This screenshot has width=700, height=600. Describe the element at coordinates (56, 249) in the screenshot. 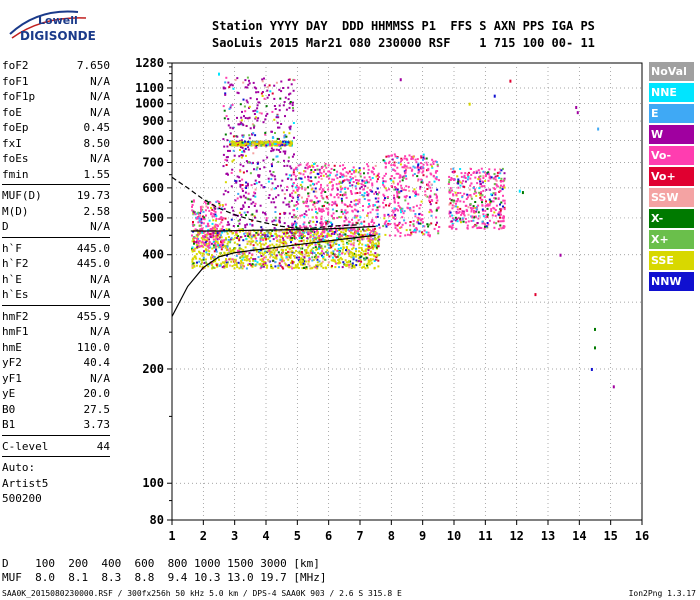

I see `param-row: h`F 445.0` at that location.